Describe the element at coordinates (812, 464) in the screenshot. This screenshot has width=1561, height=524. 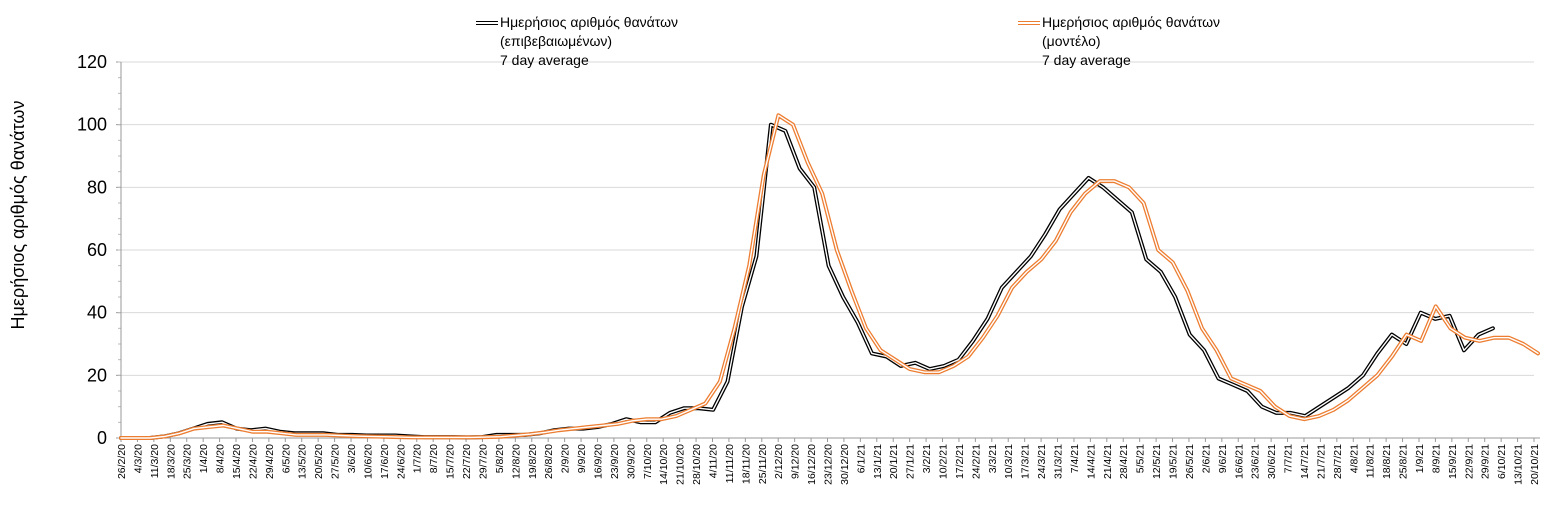
I see `x-tick-label: 16/12/20` at that location.